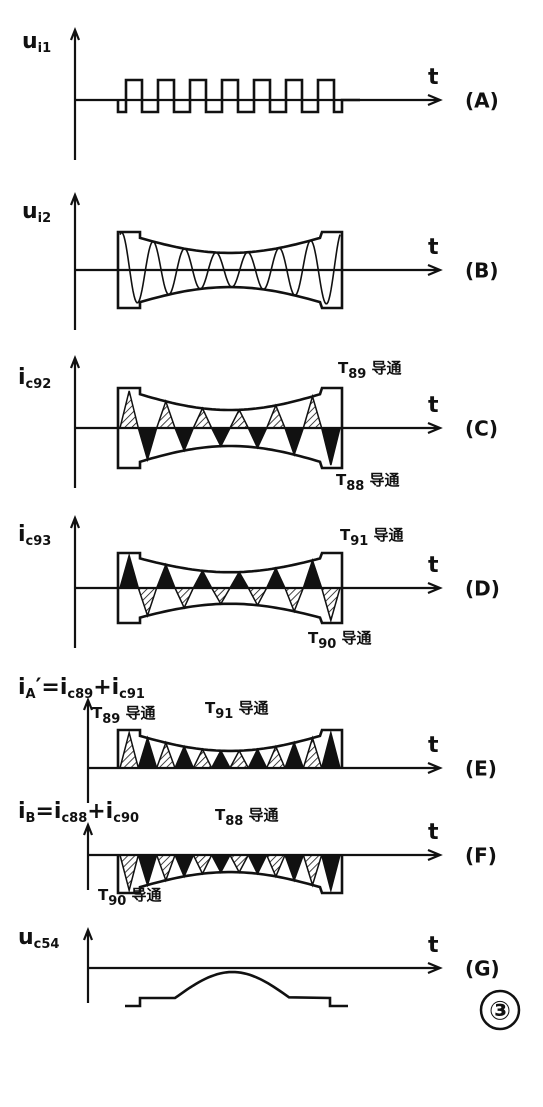 The width and height of the screenshot is (543, 1107). I want to click on axis-label-part: c92, so click(39, 384).